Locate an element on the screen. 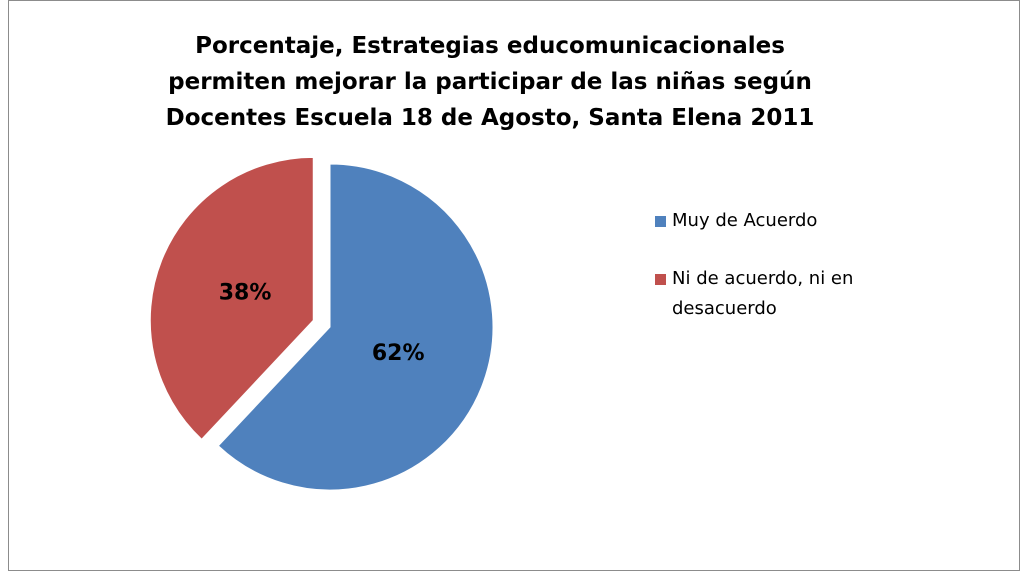 This screenshot has width=1026, height=576. legend-label: Ni de acuerdo, ni en desacuerdo is located at coordinates (763, 293).